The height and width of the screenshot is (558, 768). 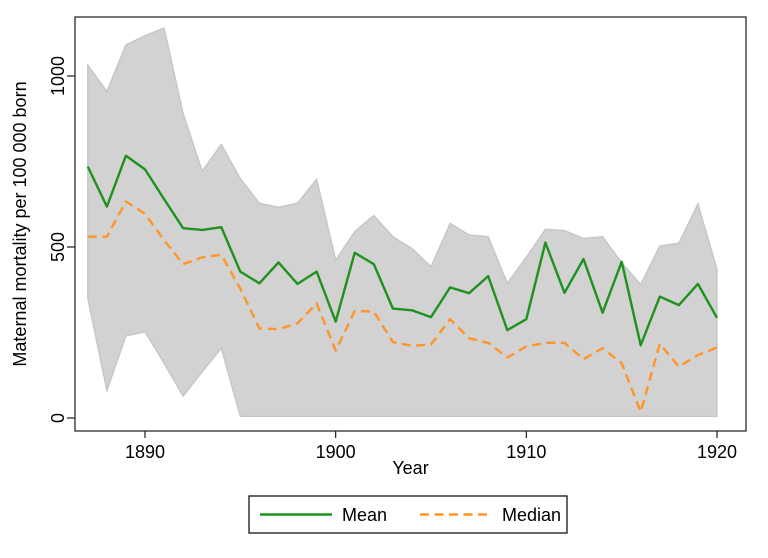 What do you see at coordinates (145, 452) in the screenshot?
I see `x-axis-tick-label: 1890` at bounding box center [145, 452].